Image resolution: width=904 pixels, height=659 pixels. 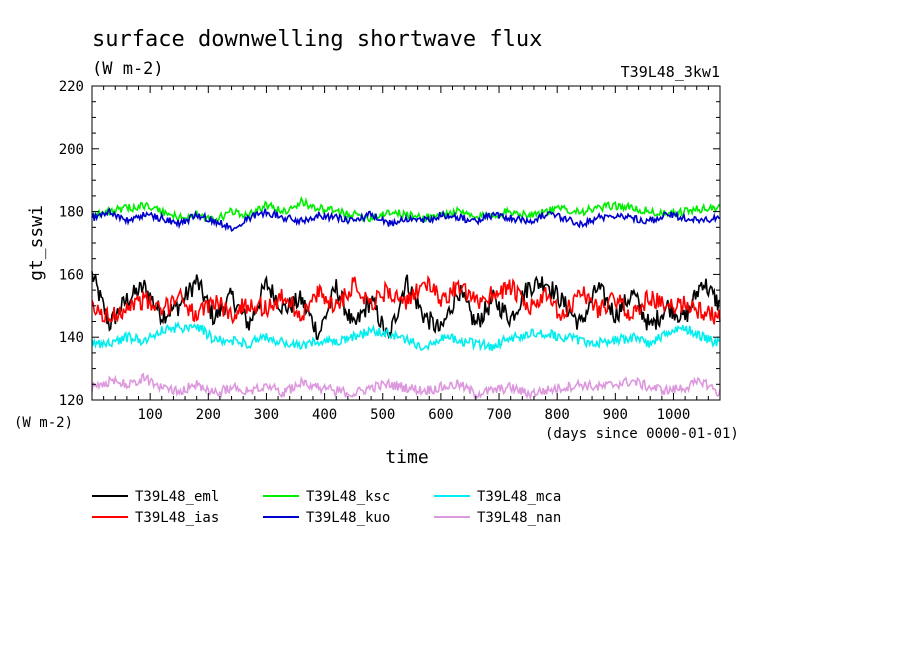 I want to click on series-line-T39L48_kuo, so click(x=406, y=219).